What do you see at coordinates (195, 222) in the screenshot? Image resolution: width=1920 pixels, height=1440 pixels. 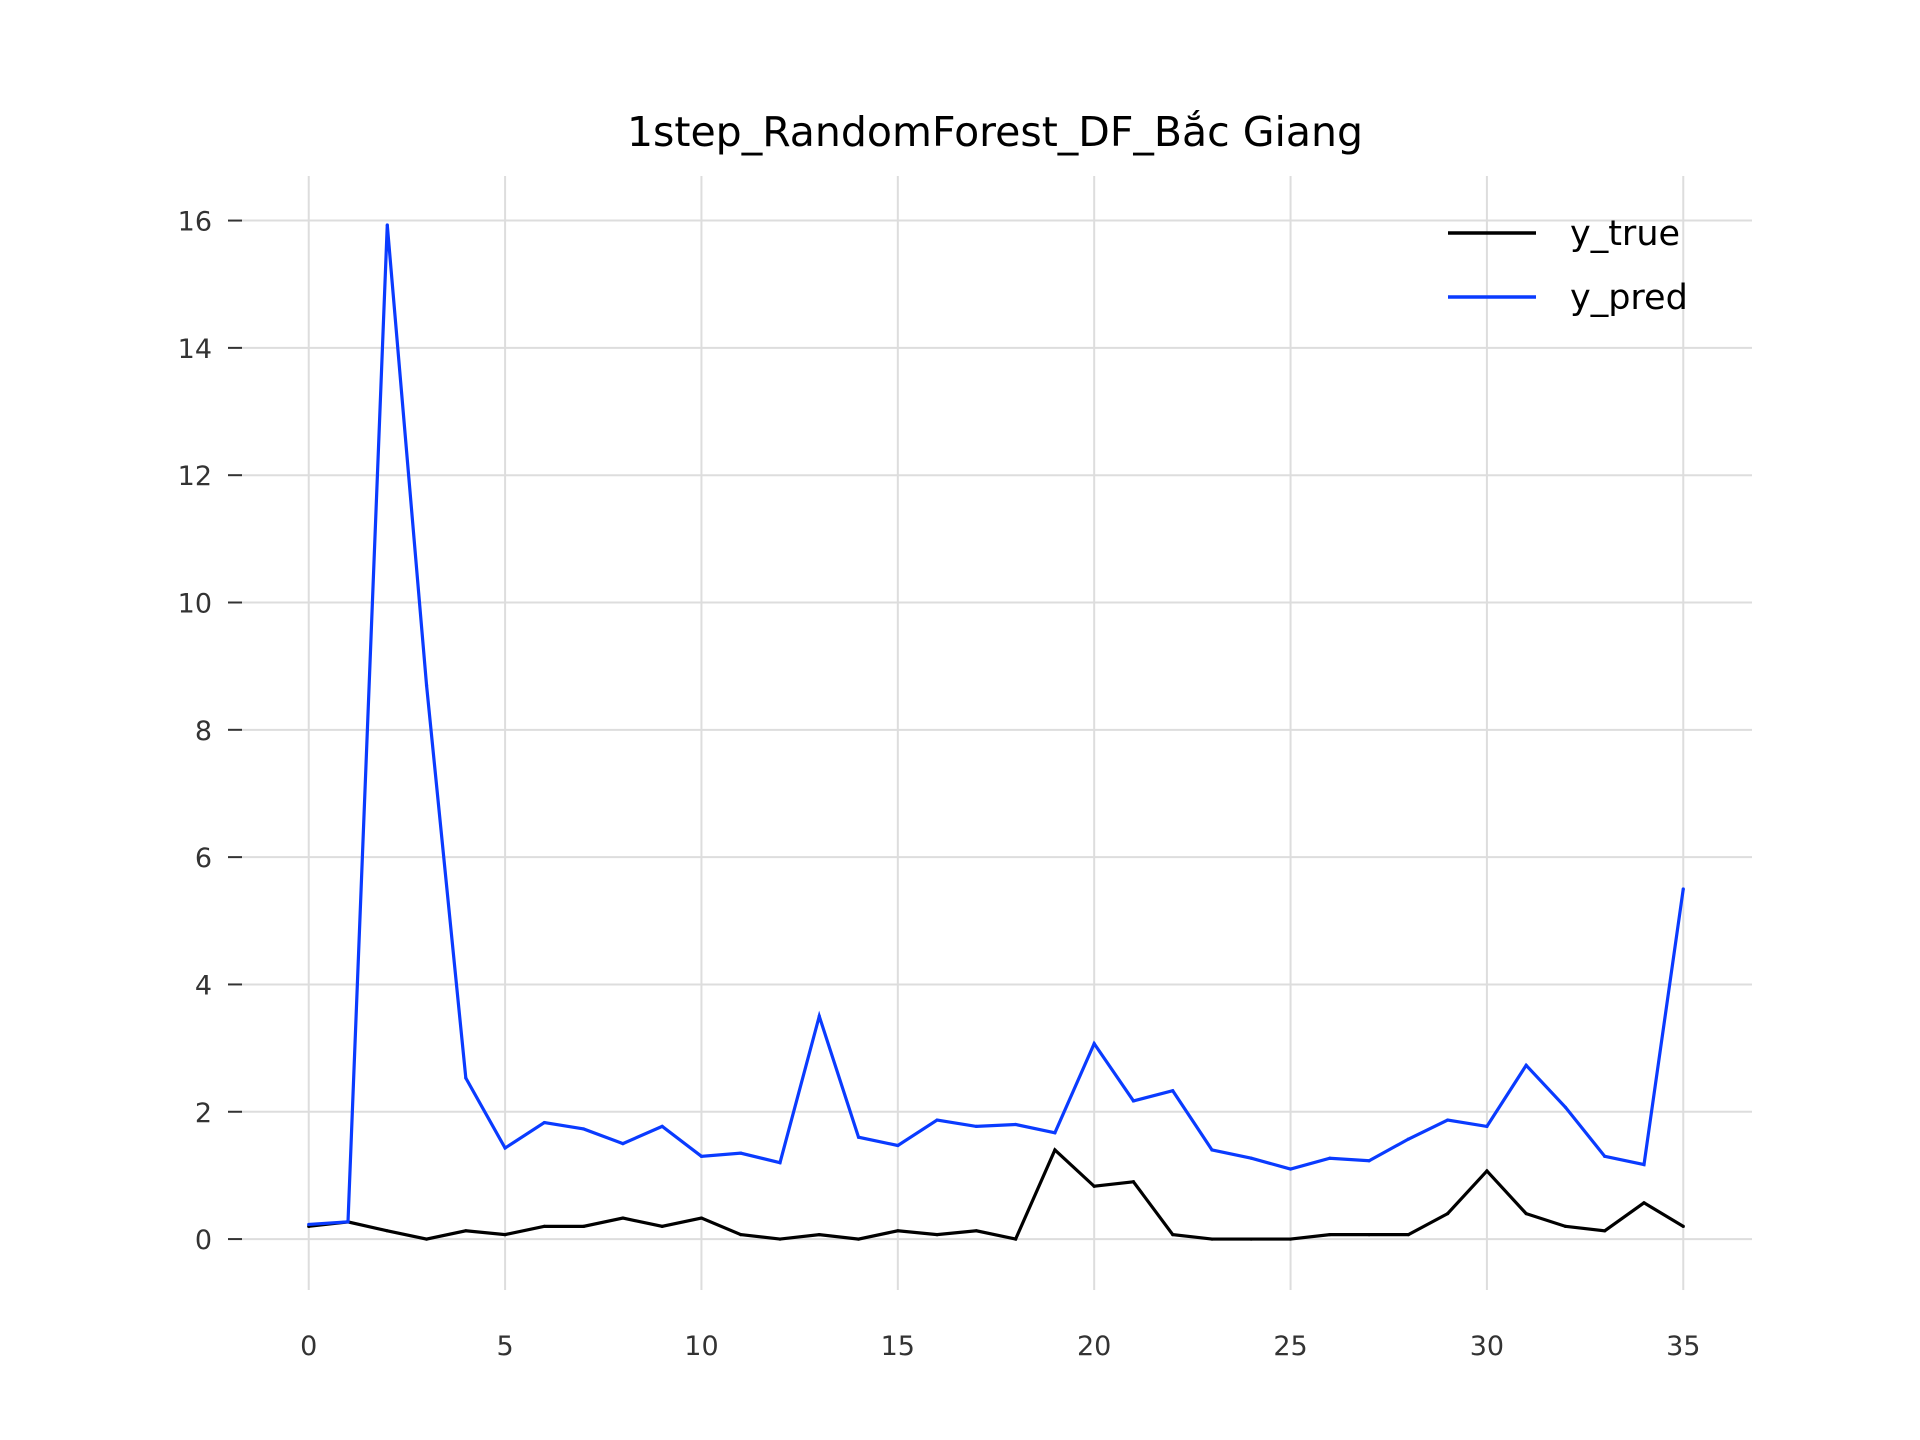 I see `y-tick-label: 16` at bounding box center [195, 222].